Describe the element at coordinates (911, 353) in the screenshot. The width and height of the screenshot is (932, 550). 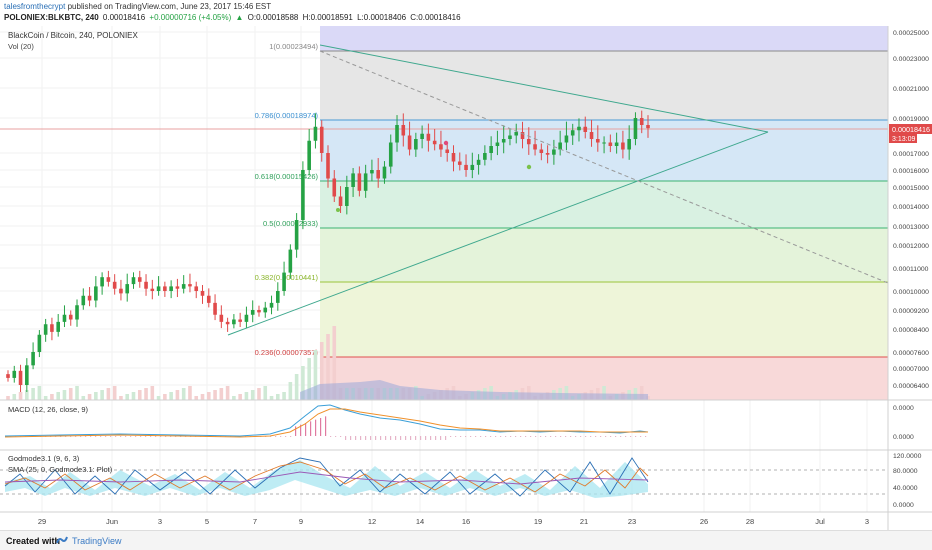
I see `price-tick-label: 0.00007600` at that location.